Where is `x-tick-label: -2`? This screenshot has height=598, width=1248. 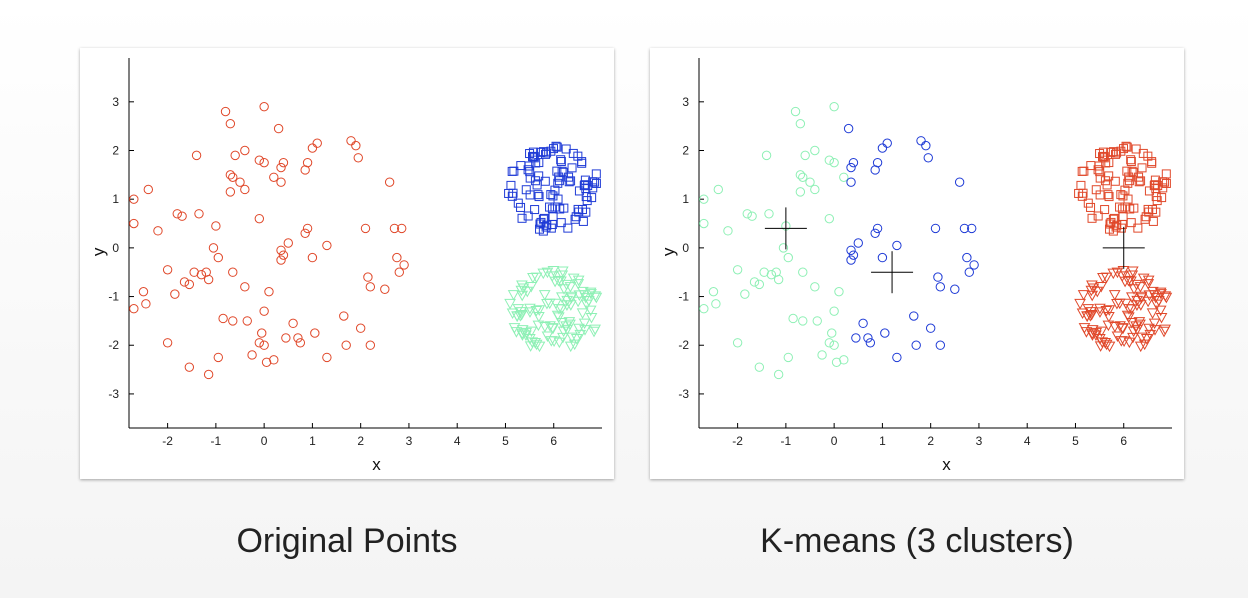 x-tick-label: -2 is located at coordinates (737, 441).